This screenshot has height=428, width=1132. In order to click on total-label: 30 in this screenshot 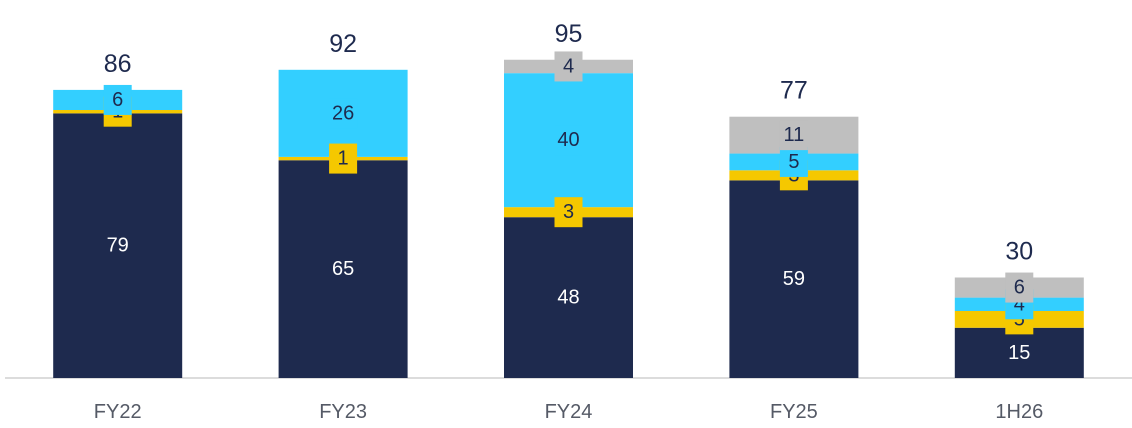, I will do `click(1019, 252)`.